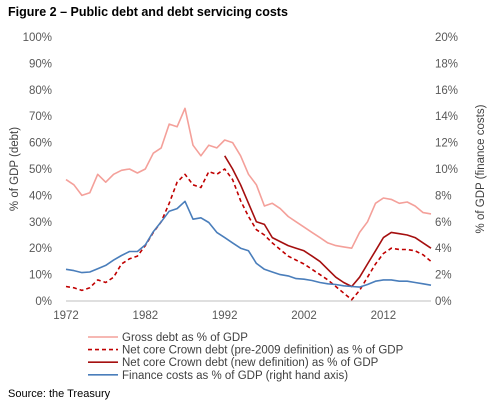 The width and height of the screenshot is (500, 408). I want to click on y2-tick-label: 4%, so click(443, 249).